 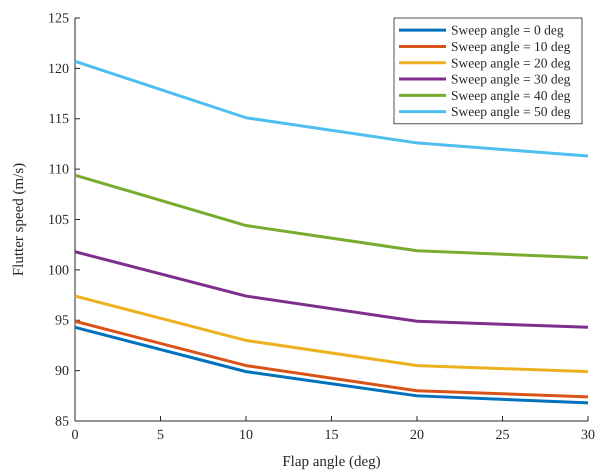 What do you see at coordinates (511, 79) in the screenshot?
I see `legend-label: Sweep angle = 30 deg` at bounding box center [511, 79].